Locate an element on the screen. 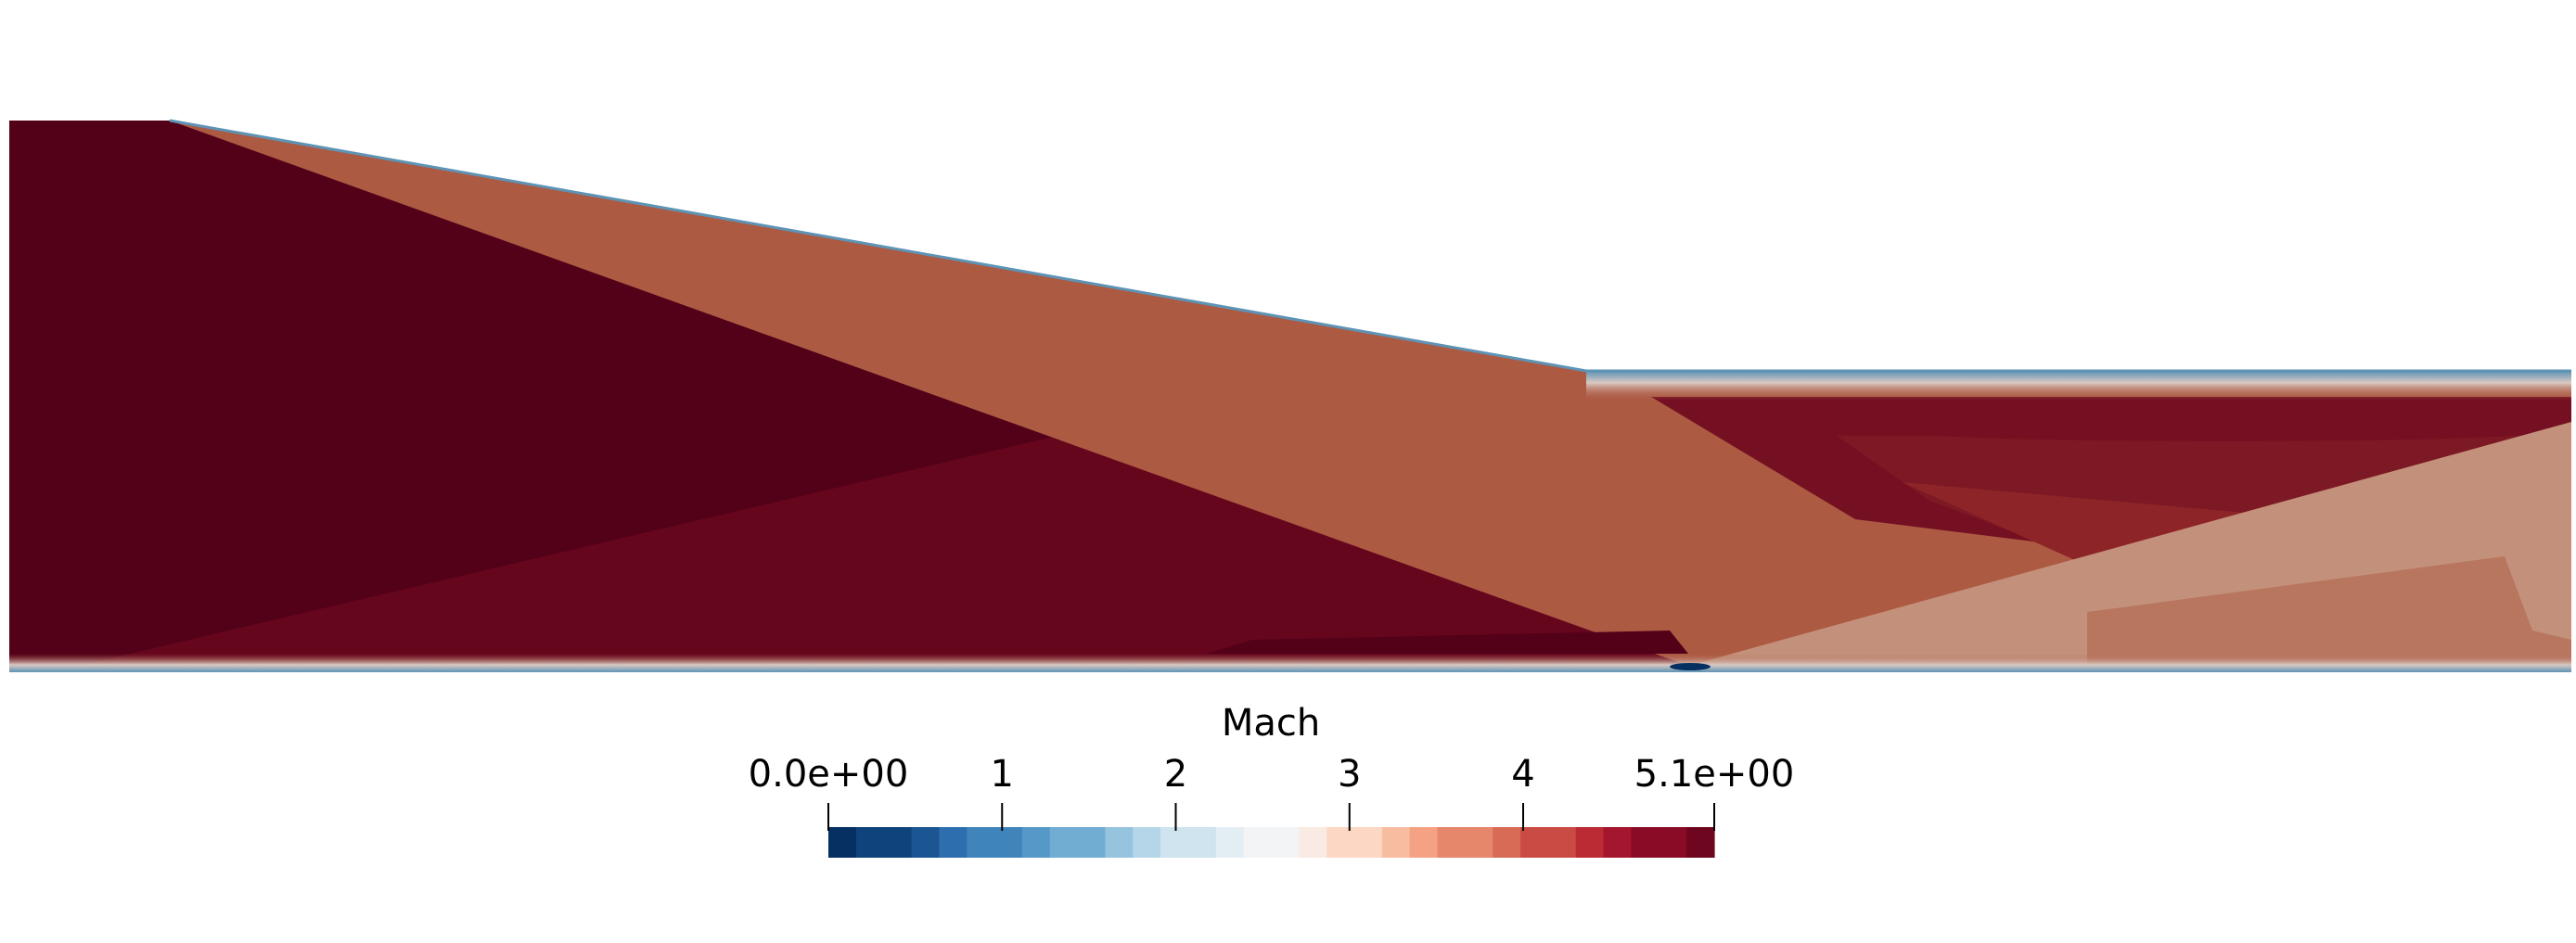 This screenshot has height=943, width=2576. colorbar-bands is located at coordinates (1271, 842).